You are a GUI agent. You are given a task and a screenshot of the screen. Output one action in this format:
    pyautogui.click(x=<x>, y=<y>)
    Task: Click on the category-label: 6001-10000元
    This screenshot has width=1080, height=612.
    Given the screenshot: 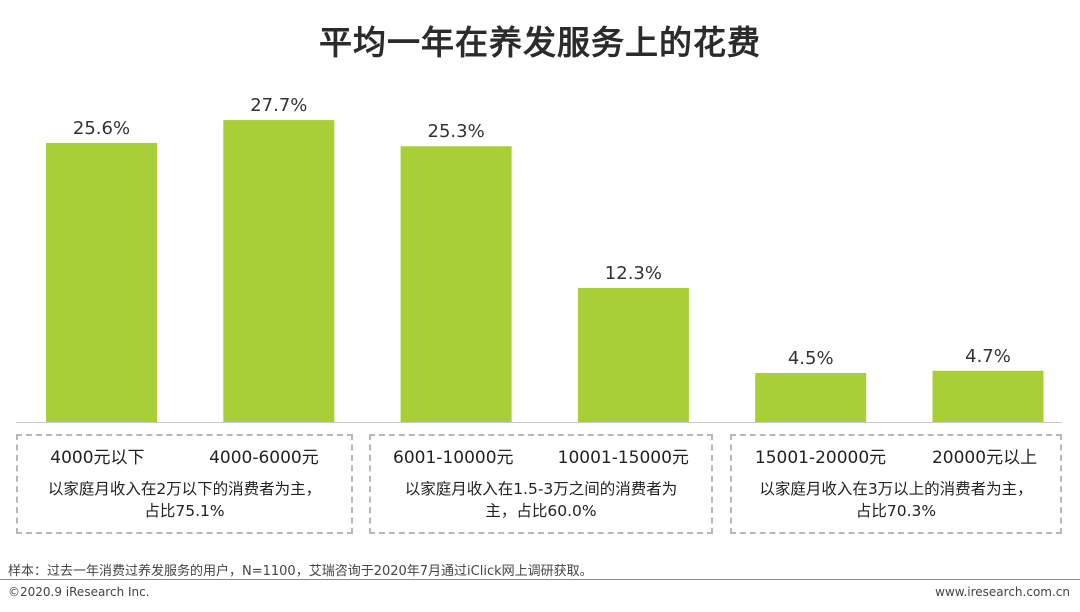 What is the action you would take?
    pyautogui.click(x=453, y=458)
    